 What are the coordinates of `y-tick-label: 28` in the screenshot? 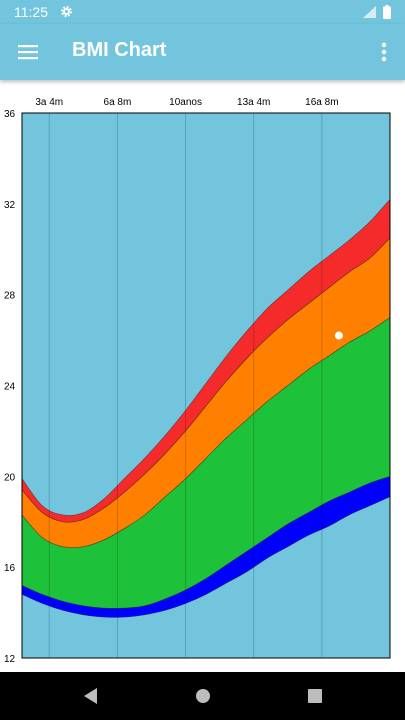 It's located at (10, 296).